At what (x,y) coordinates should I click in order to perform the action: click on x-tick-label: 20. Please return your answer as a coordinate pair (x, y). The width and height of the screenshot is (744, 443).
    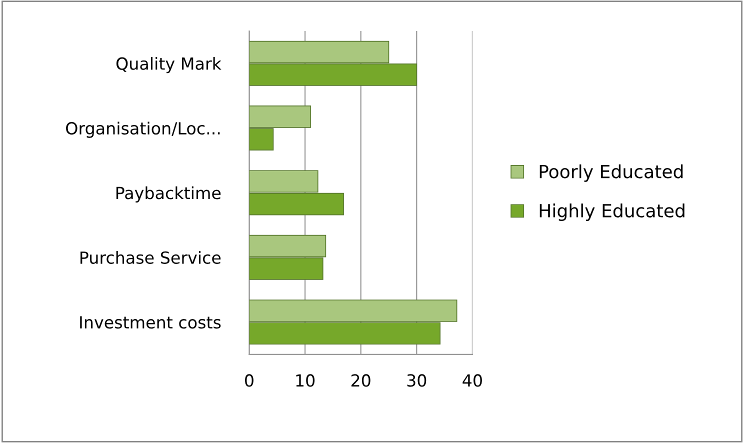
    Looking at the image, I should click on (360, 380).